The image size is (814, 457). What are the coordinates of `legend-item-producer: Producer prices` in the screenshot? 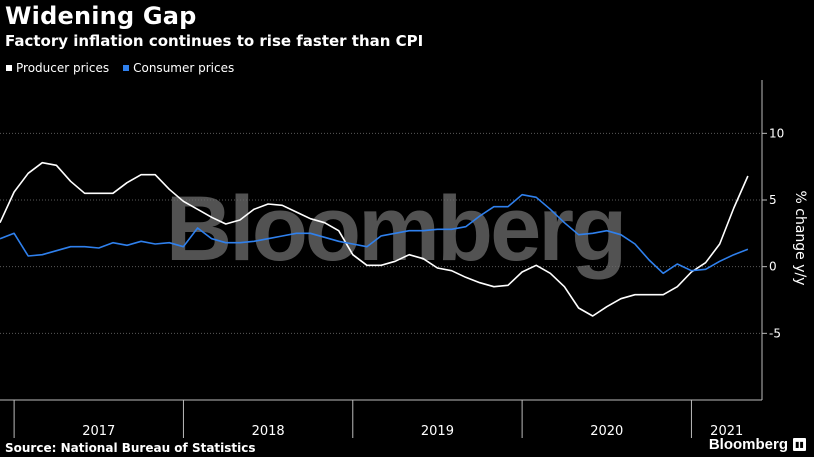 It's located at (57, 68).